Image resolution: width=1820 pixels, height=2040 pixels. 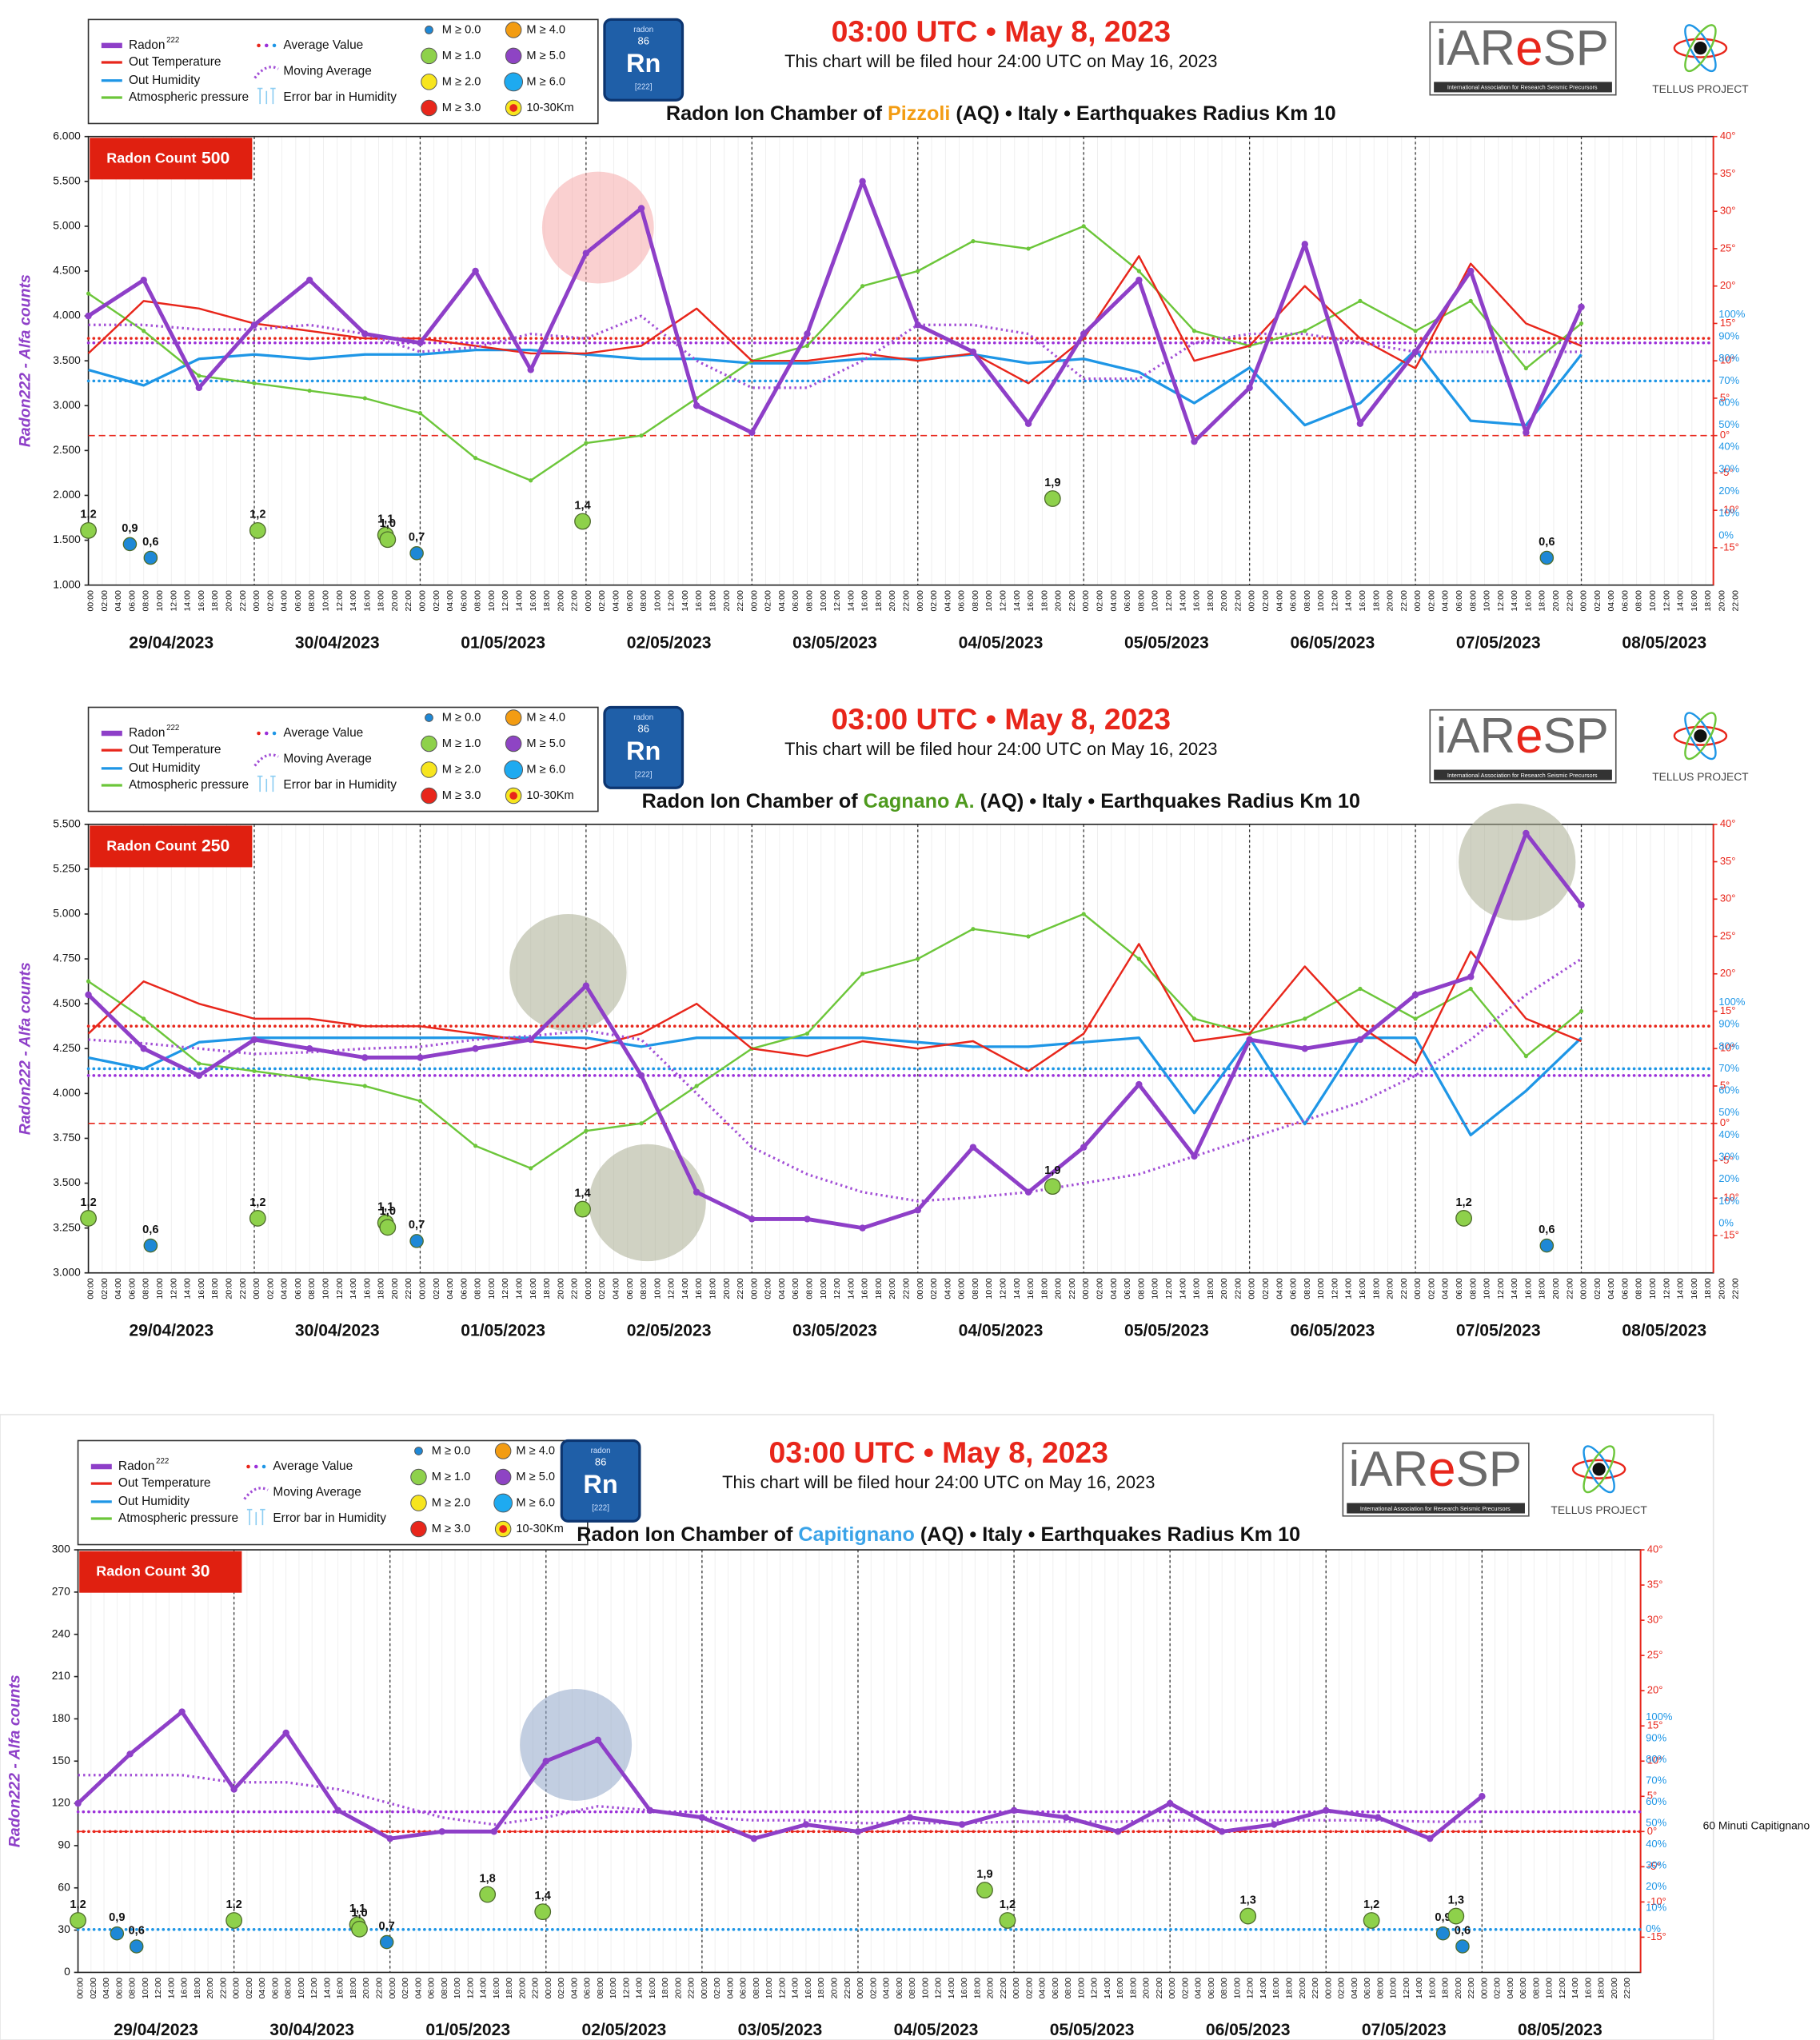 I want to click on highlight, so click(x=647, y=1203).